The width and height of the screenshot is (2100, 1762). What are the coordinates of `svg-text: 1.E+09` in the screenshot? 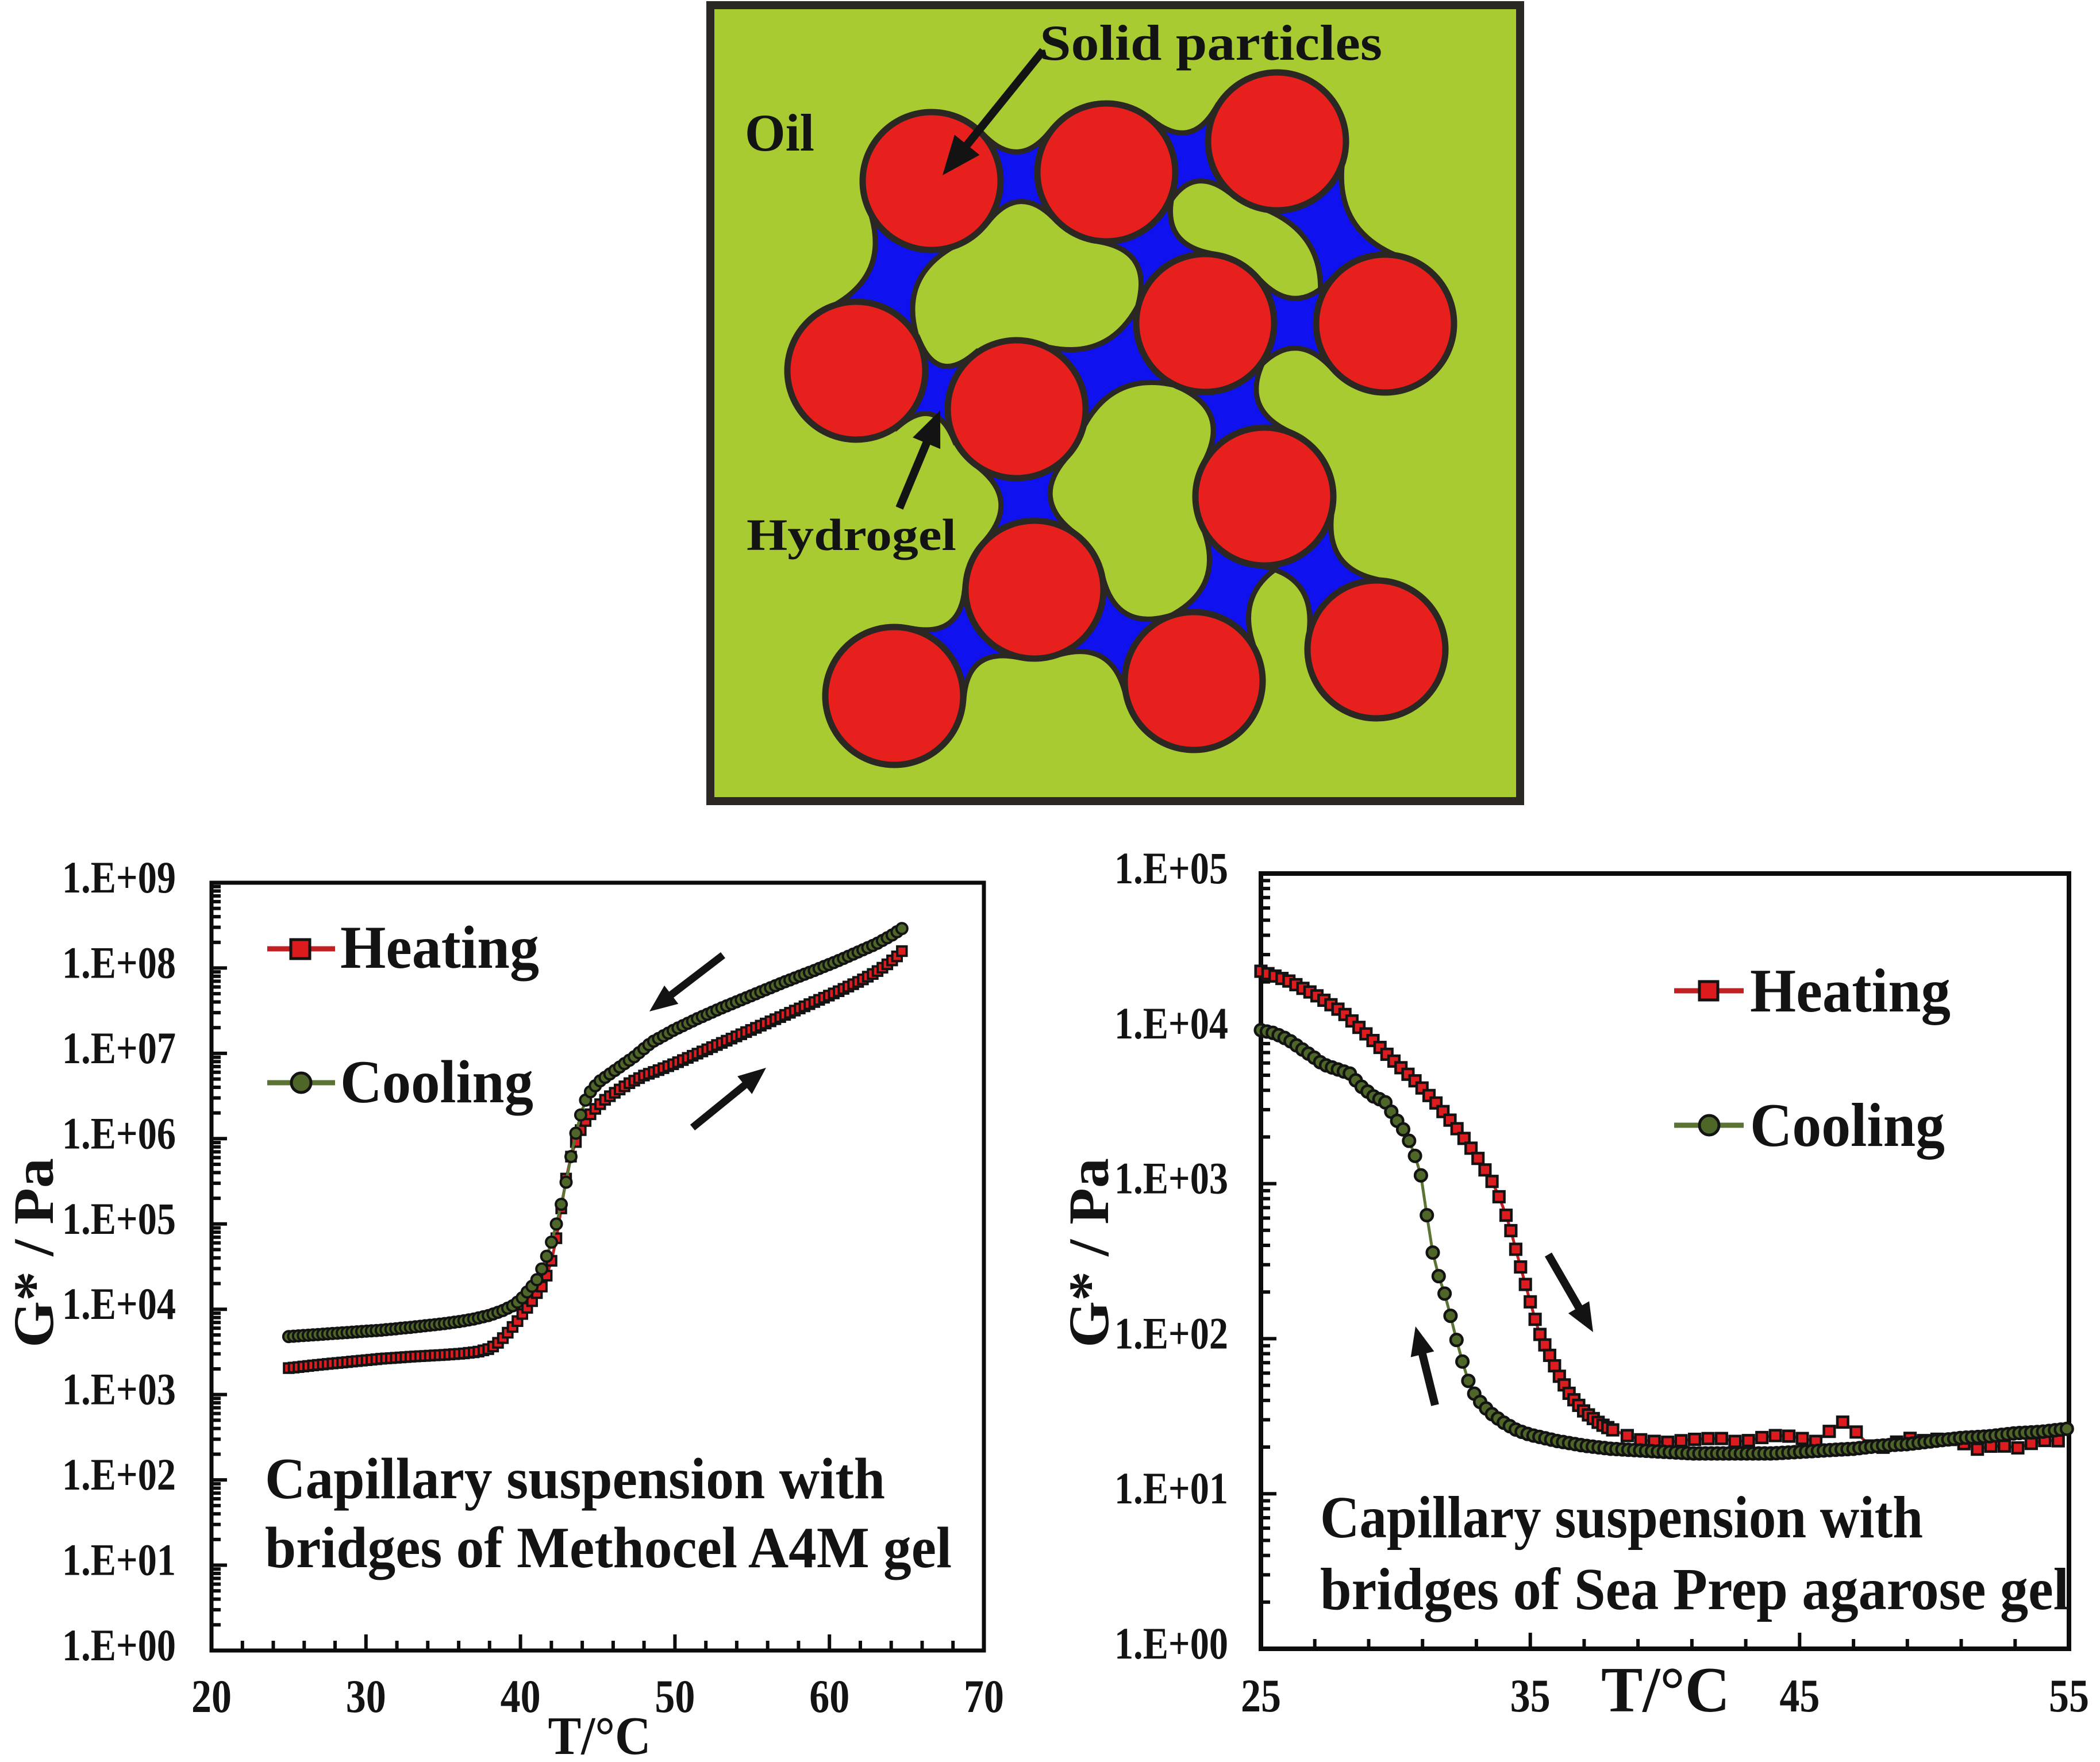 It's located at (119, 877).